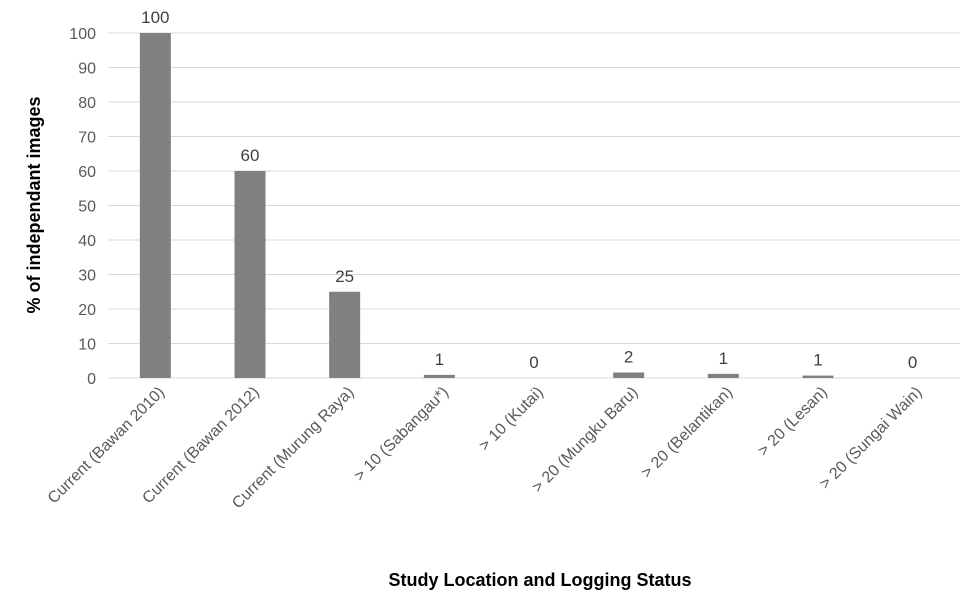  Describe the element at coordinates (87, 138) in the screenshot. I see `y-tick-label: 70` at that location.